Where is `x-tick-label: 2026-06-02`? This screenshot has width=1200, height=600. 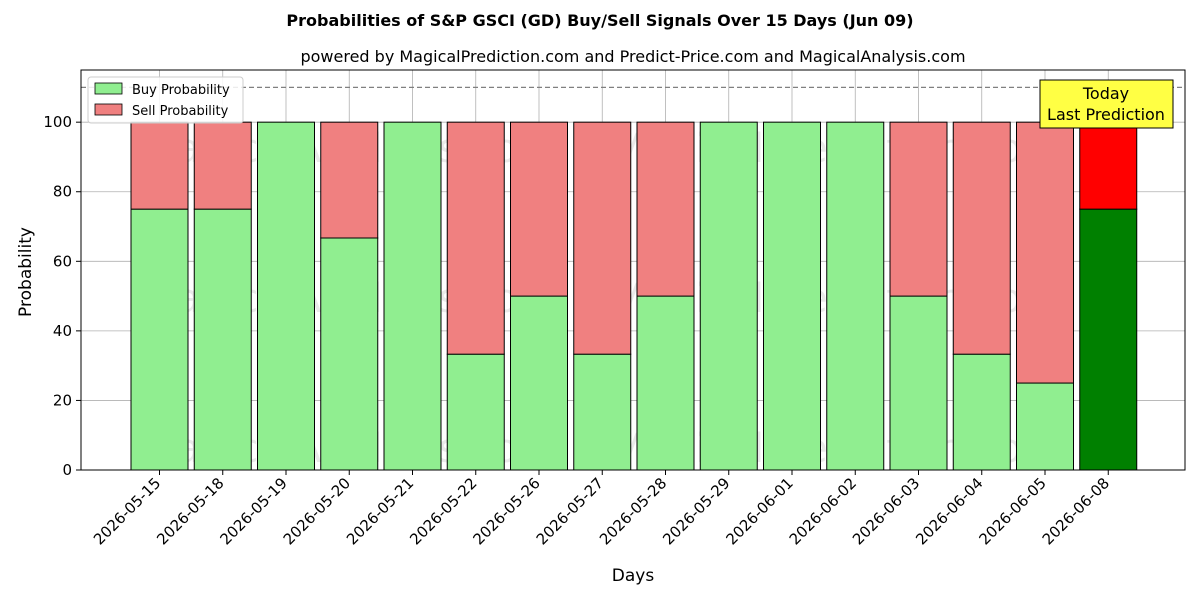
x-tick-label: 2026-06-02 is located at coordinates (823, 511).